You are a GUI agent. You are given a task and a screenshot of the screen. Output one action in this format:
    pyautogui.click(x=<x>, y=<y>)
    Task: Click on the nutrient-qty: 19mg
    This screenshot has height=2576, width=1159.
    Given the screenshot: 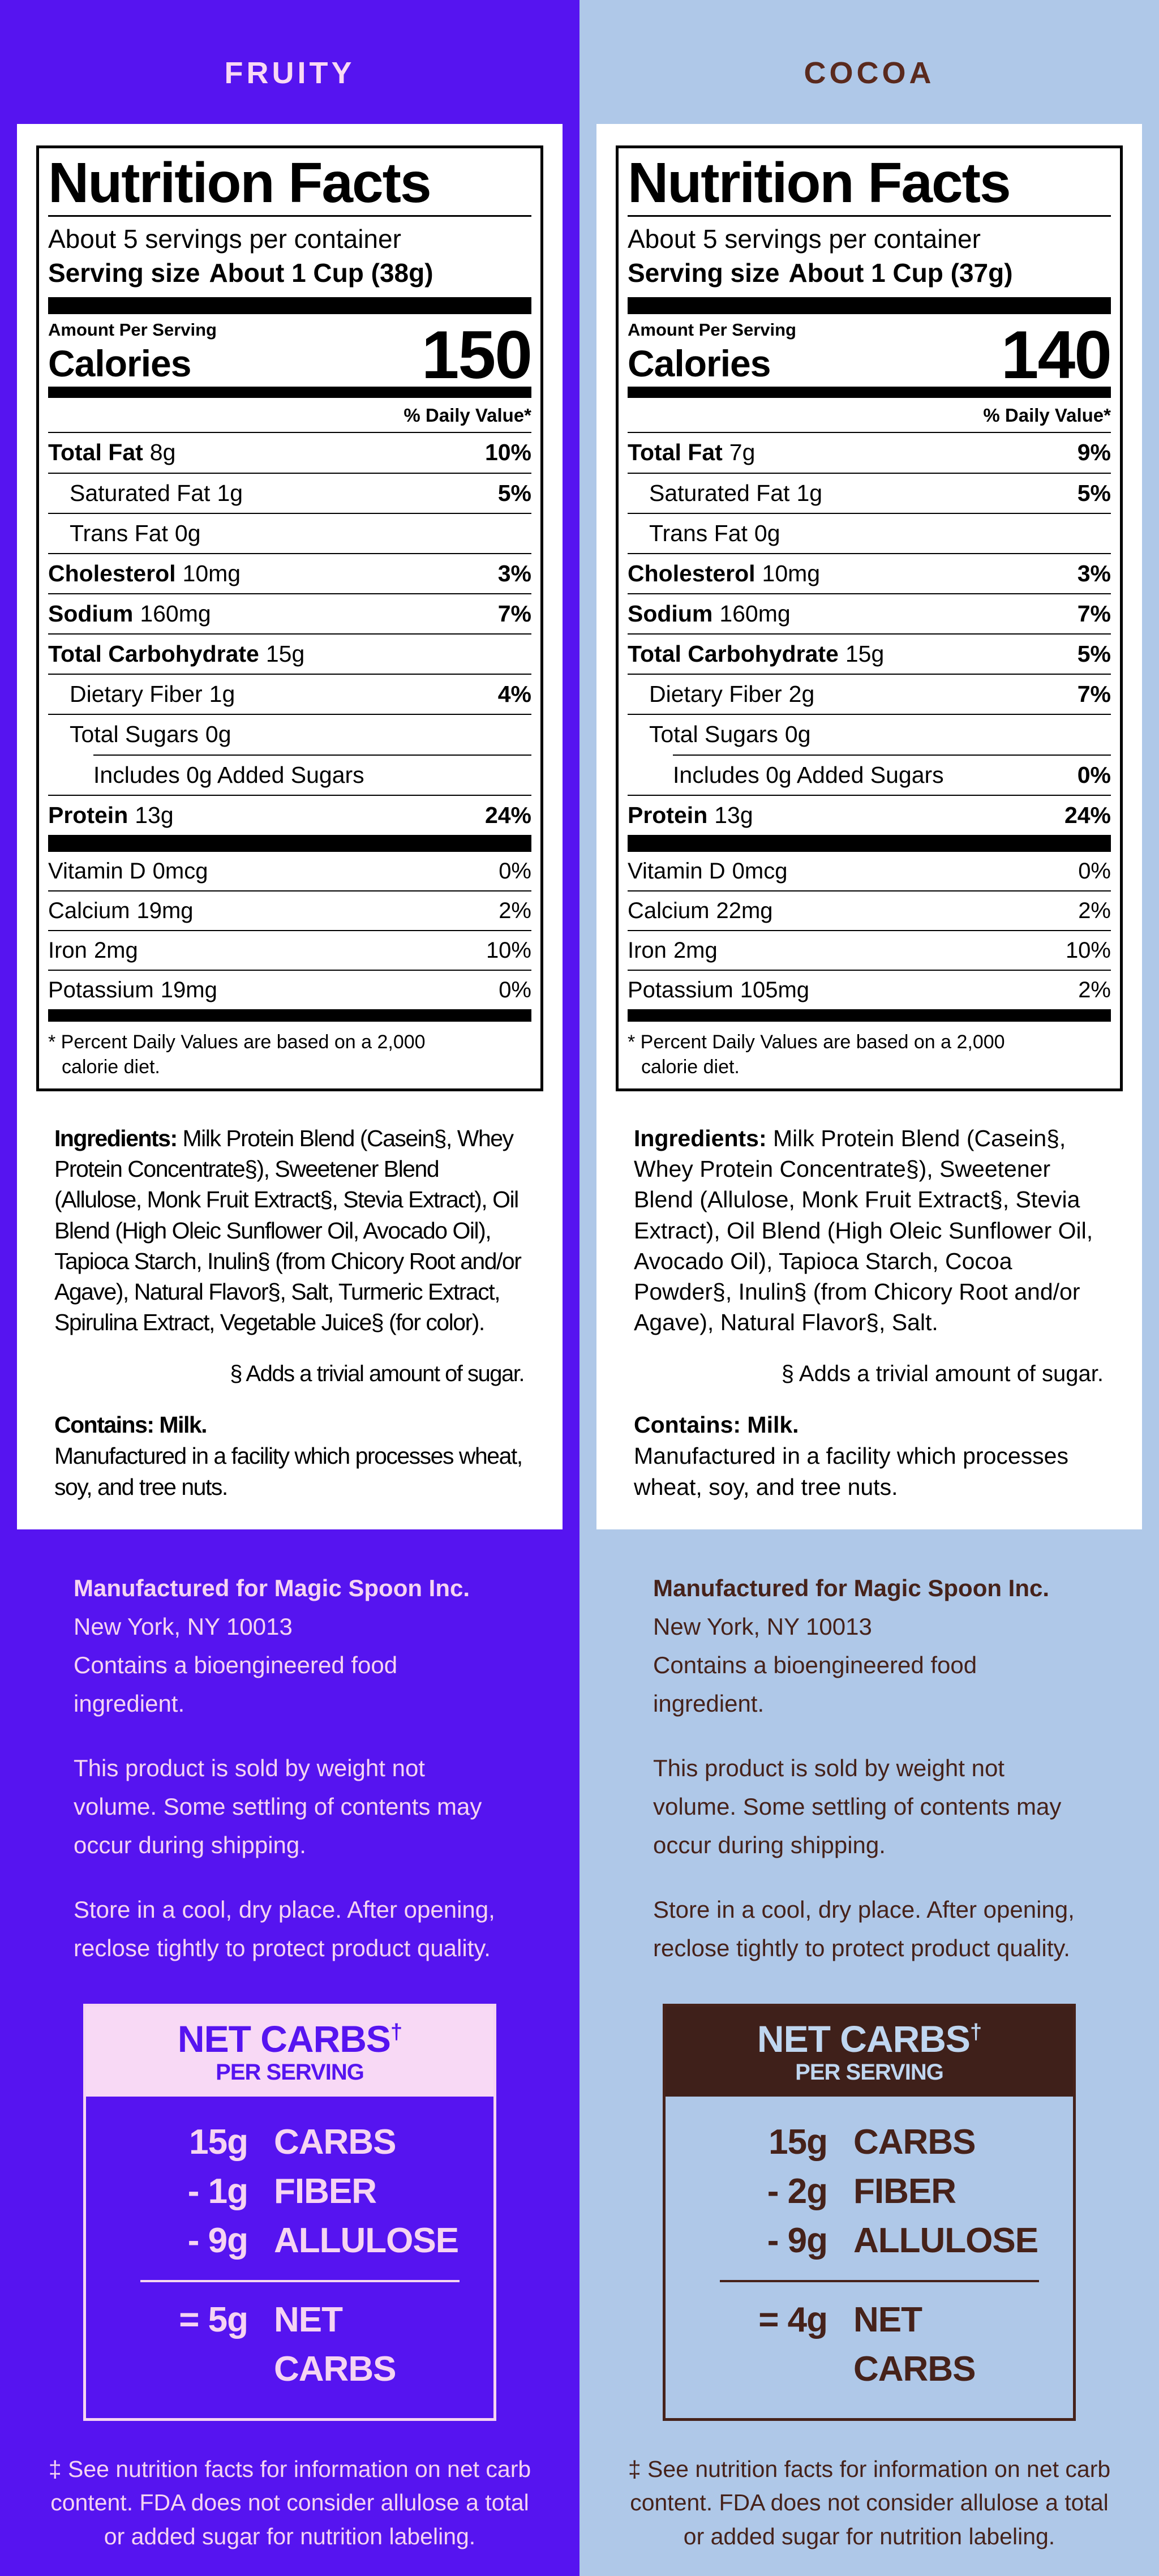 What is the action you would take?
    pyautogui.click(x=165, y=910)
    